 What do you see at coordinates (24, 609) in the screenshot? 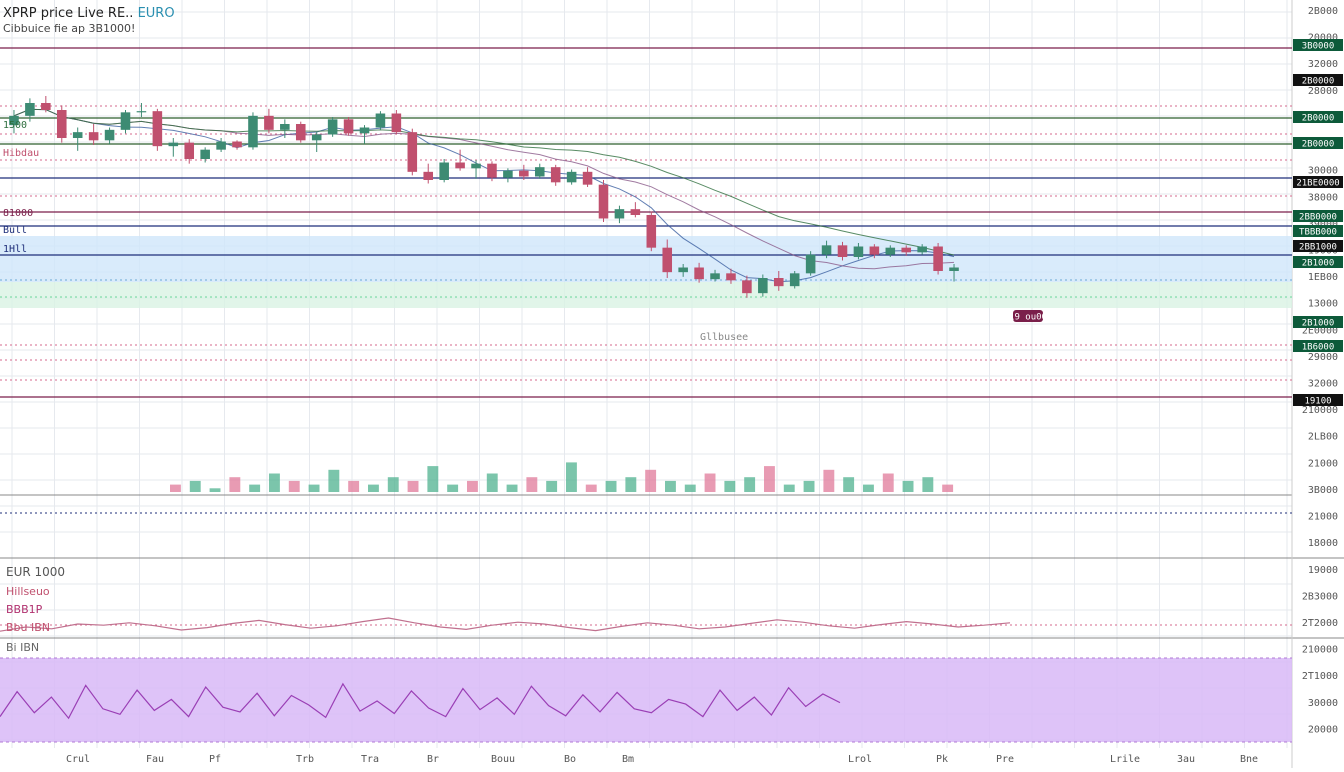
I see `pane3-legend-2: BBB1P` at bounding box center [24, 609].